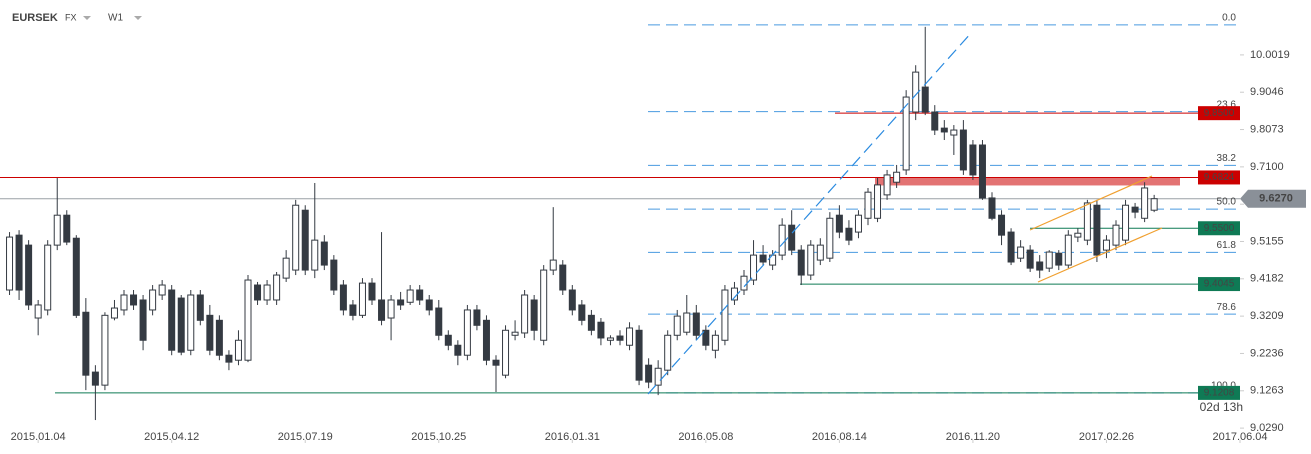  Describe the element at coordinates (1227, 158) in the screenshot. I see `fib-label: 38.2` at that location.